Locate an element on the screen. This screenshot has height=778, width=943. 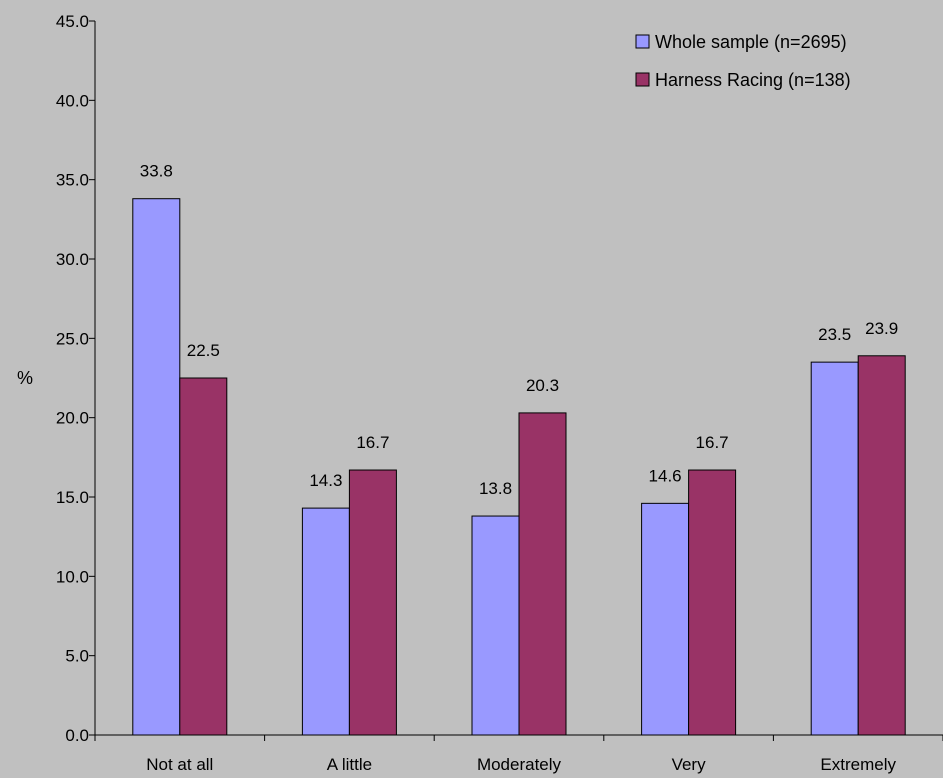
data-label: 23.9 is located at coordinates (881, 328).